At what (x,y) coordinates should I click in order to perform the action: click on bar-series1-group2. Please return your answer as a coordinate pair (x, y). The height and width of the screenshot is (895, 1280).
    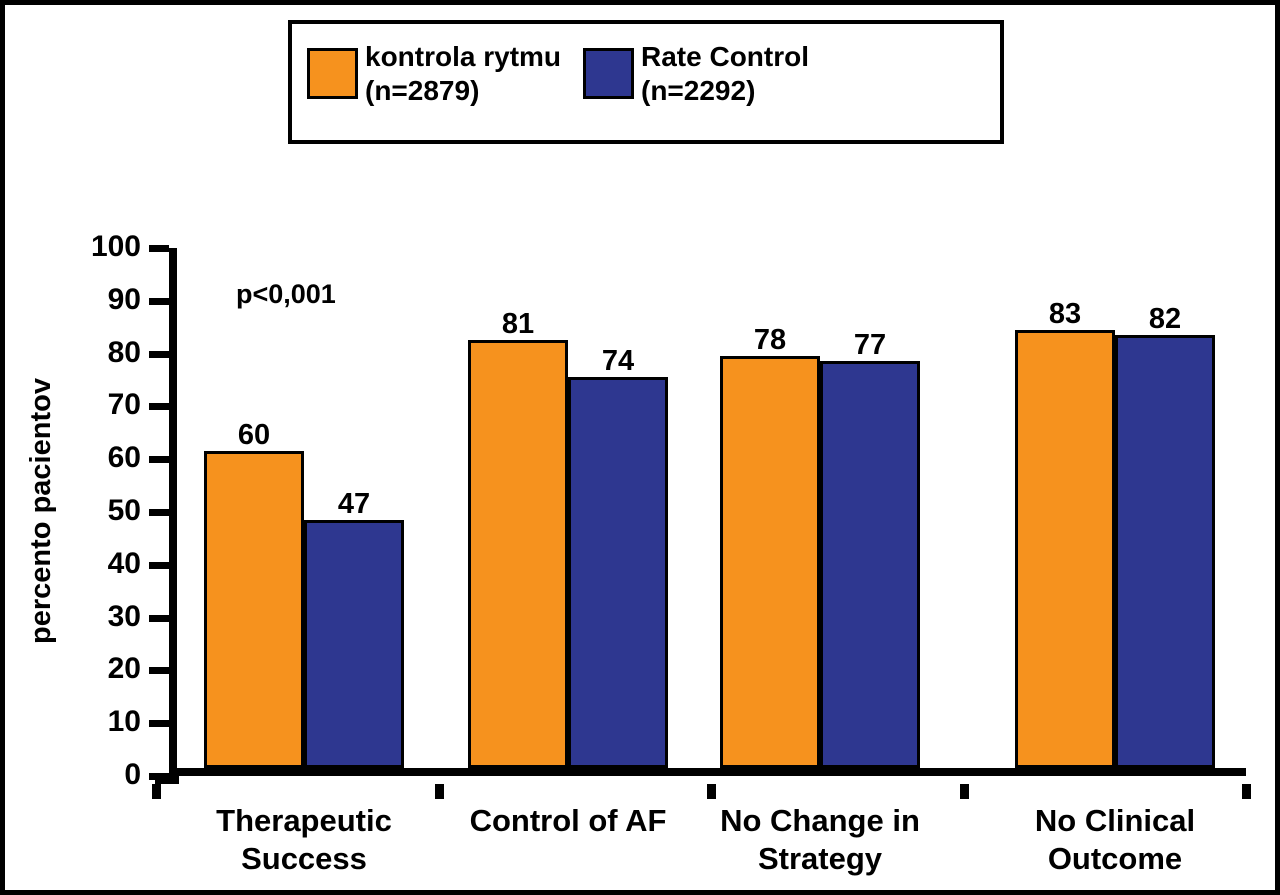
    Looking at the image, I should click on (870, 564).